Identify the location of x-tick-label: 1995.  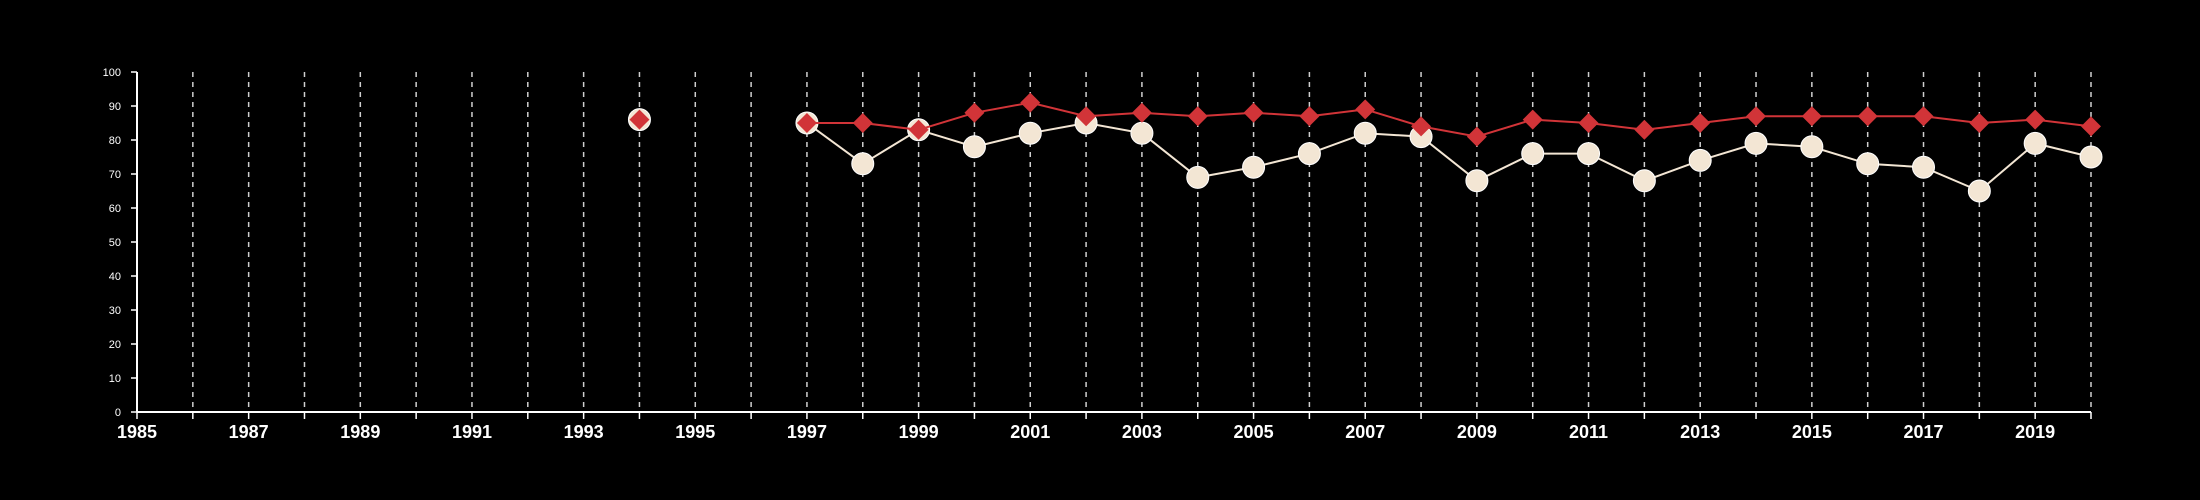
(695, 432).